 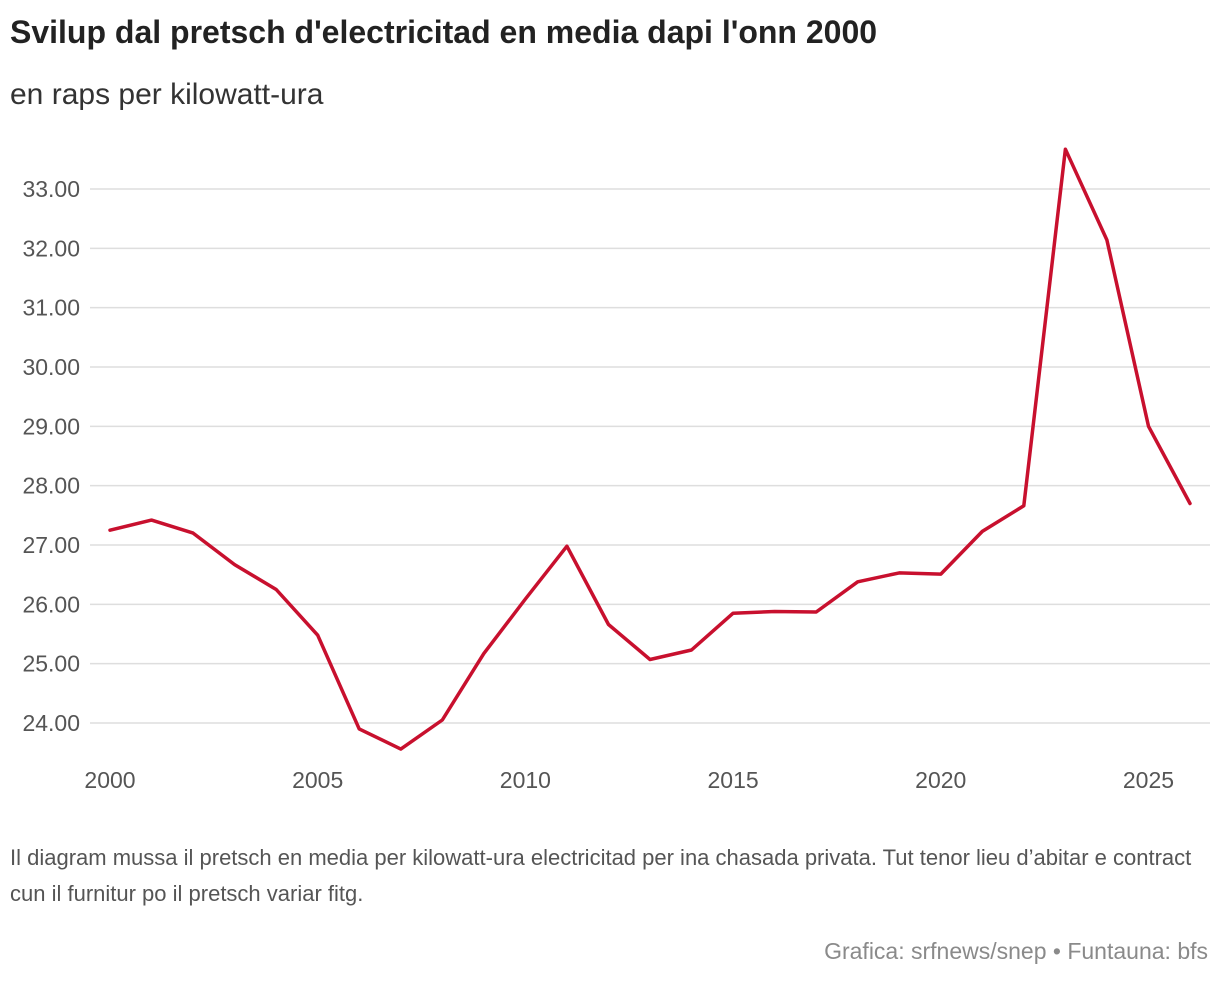 I want to click on y-tick-label: 33.00, so click(x=51, y=189).